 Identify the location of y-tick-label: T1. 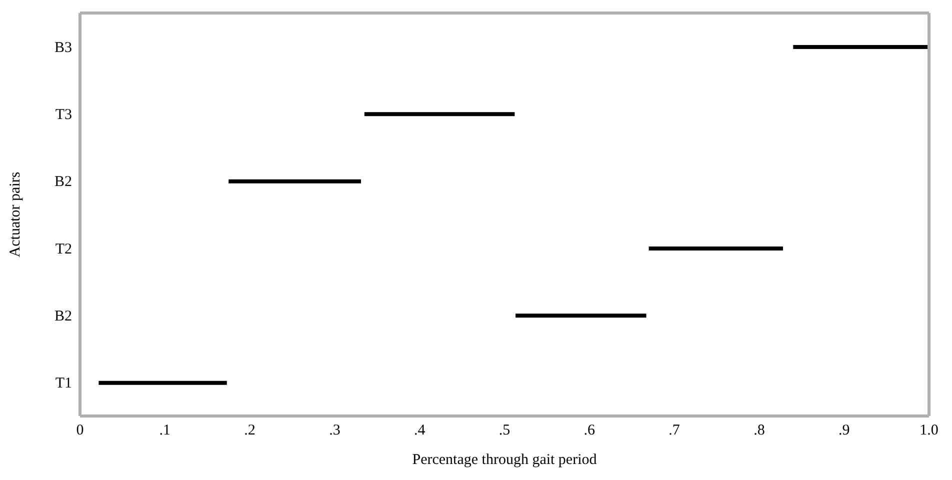
(63, 384).